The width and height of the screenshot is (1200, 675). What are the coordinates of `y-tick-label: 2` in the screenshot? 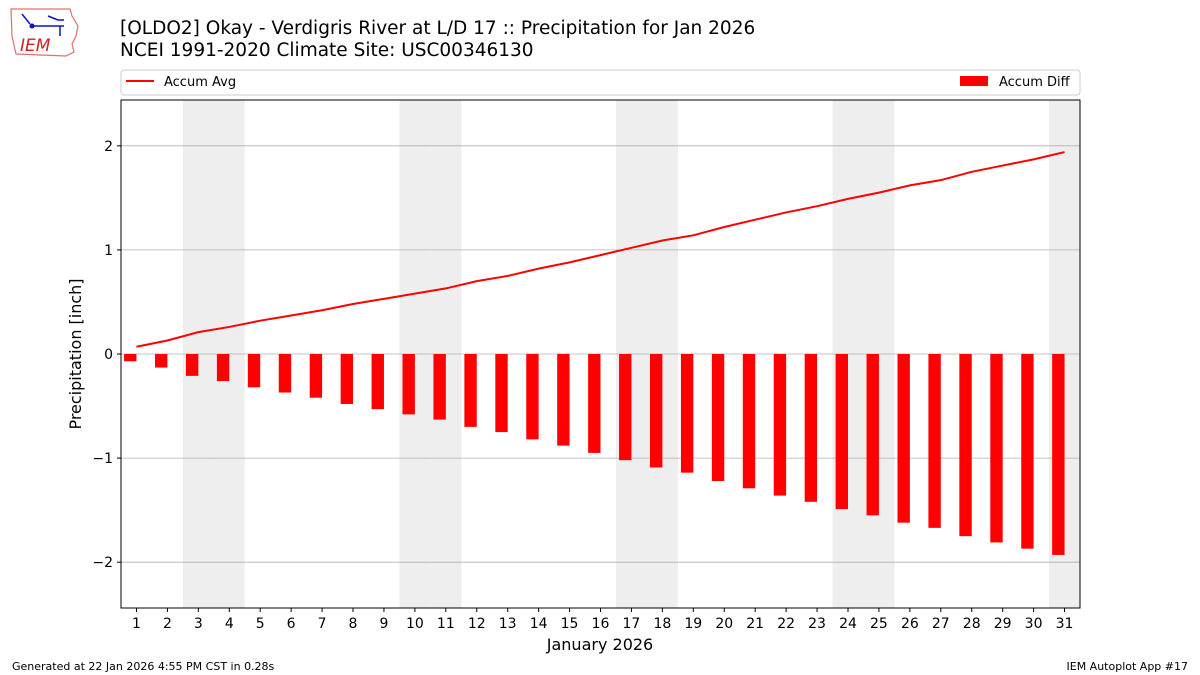 It's located at (108, 147).